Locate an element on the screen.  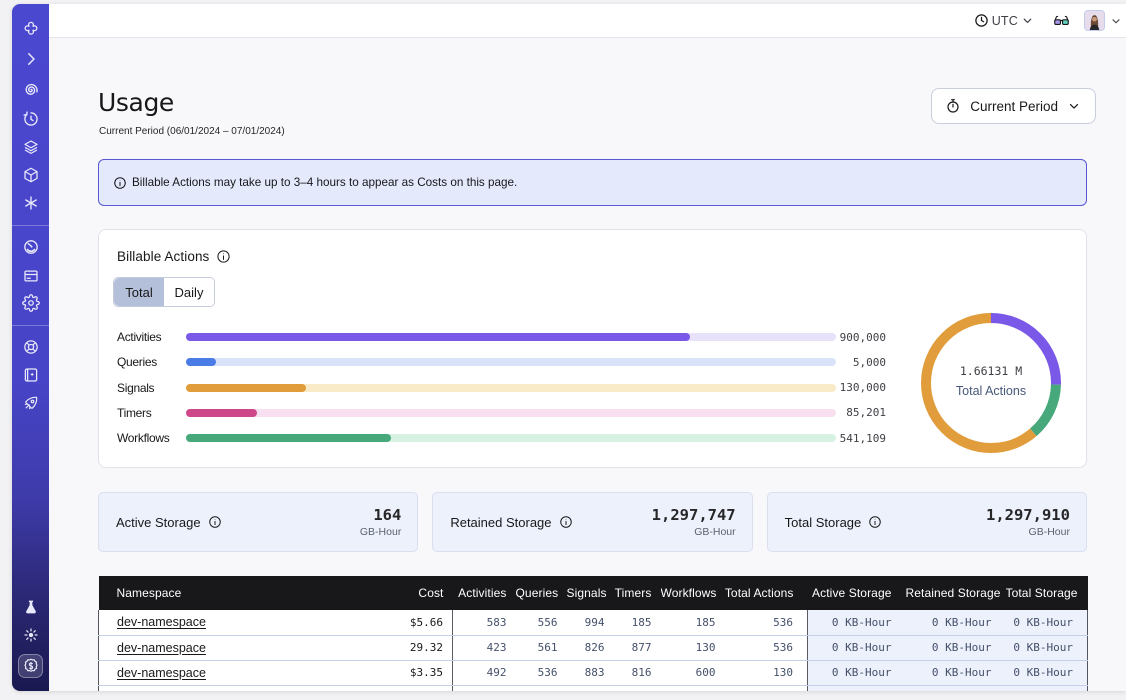
col-retained-storage: Retained Storage is located at coordinates (955, 593).